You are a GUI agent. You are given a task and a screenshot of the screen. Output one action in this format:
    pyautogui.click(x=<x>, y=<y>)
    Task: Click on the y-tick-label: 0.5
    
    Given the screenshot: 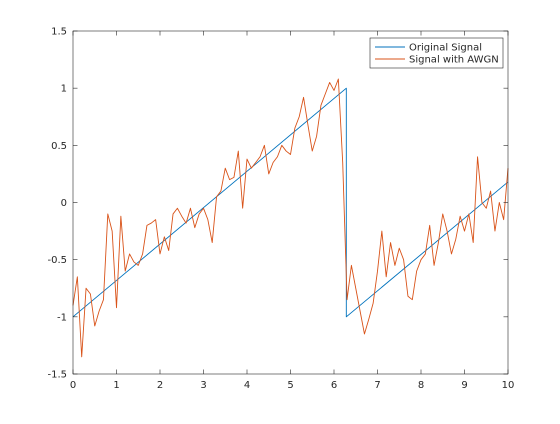 What is the action you would take?
    pyautogui.click(x=59, y=146)
    